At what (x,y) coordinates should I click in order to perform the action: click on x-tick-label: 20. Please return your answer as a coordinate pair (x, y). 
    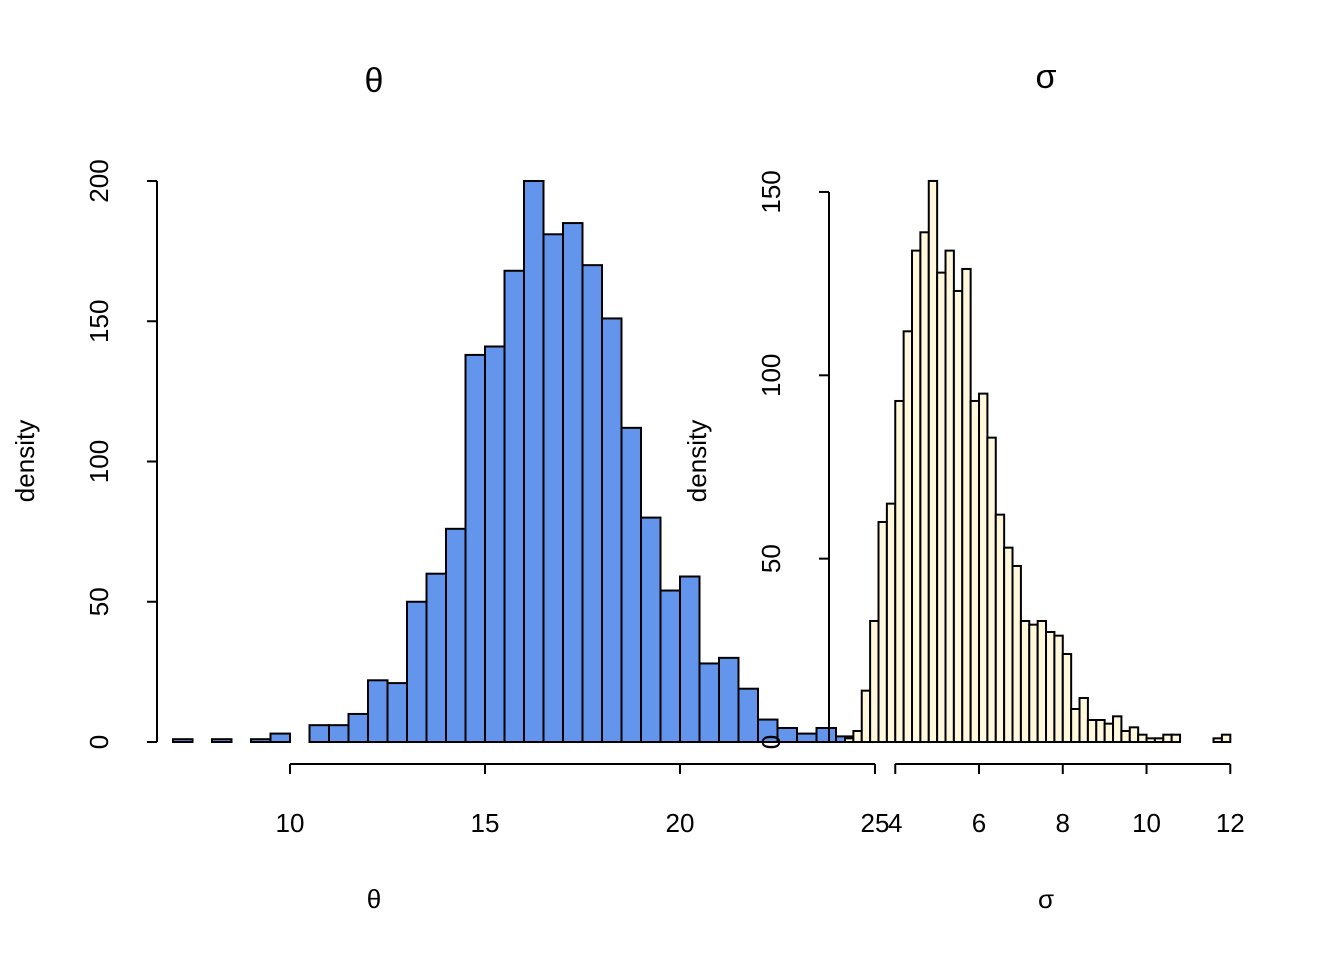
    Looking at the image, I should click on (680, 823).